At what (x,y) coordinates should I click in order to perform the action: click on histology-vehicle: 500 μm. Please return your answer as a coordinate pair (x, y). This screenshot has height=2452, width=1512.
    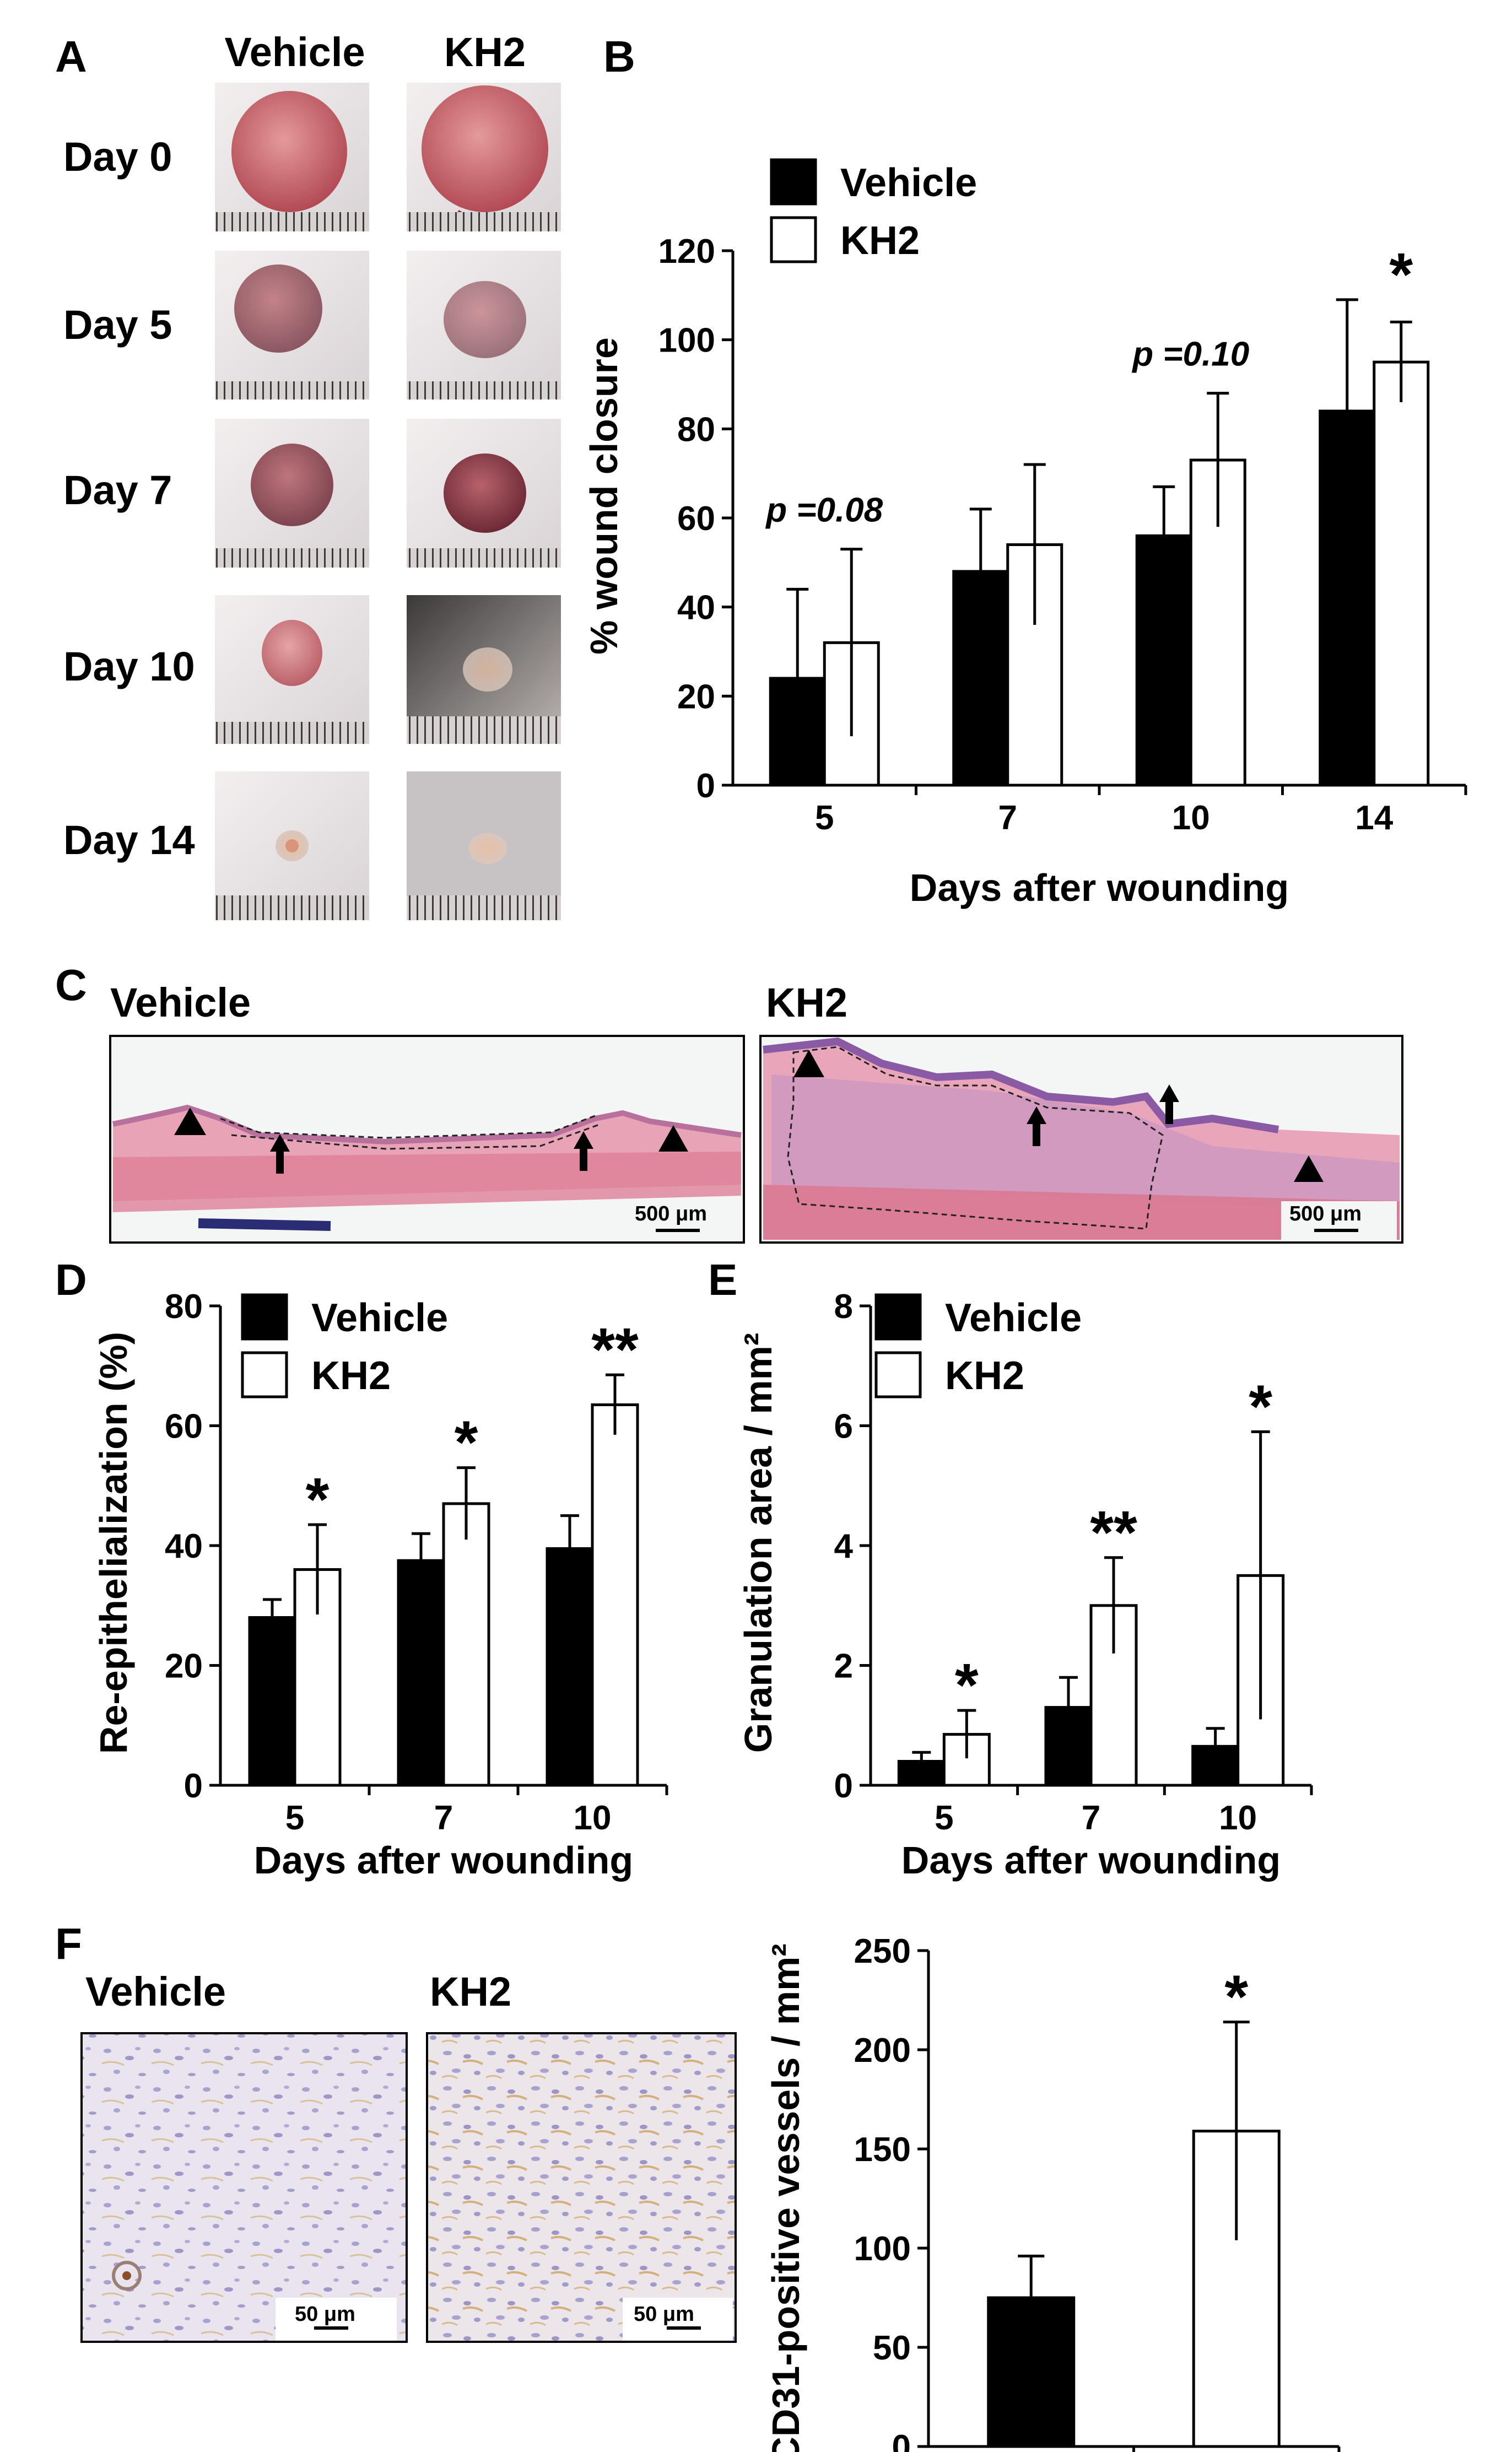
    Looking at the image, I should click on (427, 1140).